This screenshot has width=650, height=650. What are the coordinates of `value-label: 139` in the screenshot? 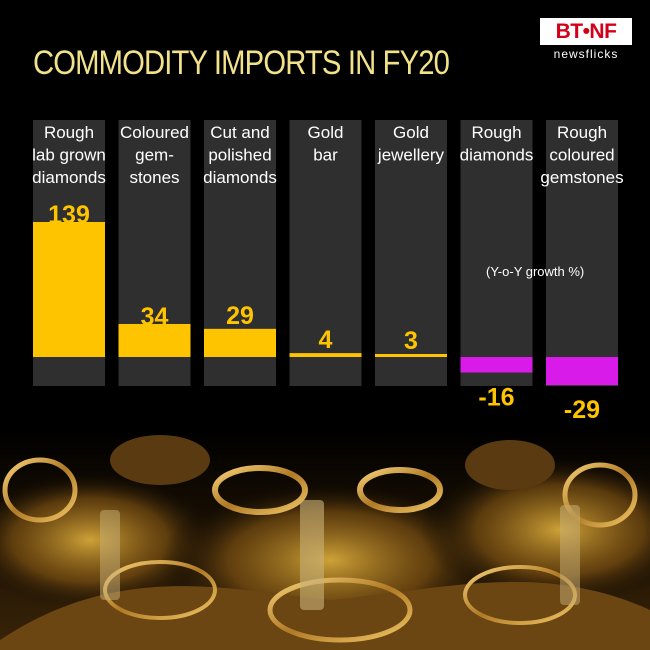 It's located at (69, 215).